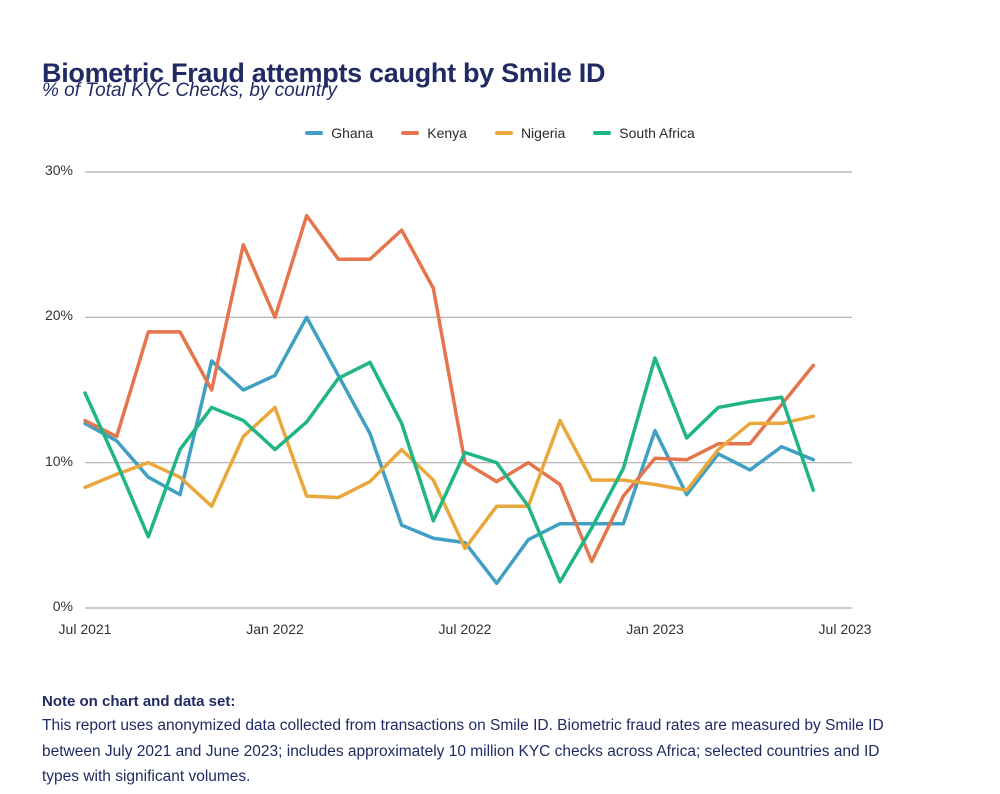  I want to click on legend-item-ghana: Ghana, so click(339, 133).